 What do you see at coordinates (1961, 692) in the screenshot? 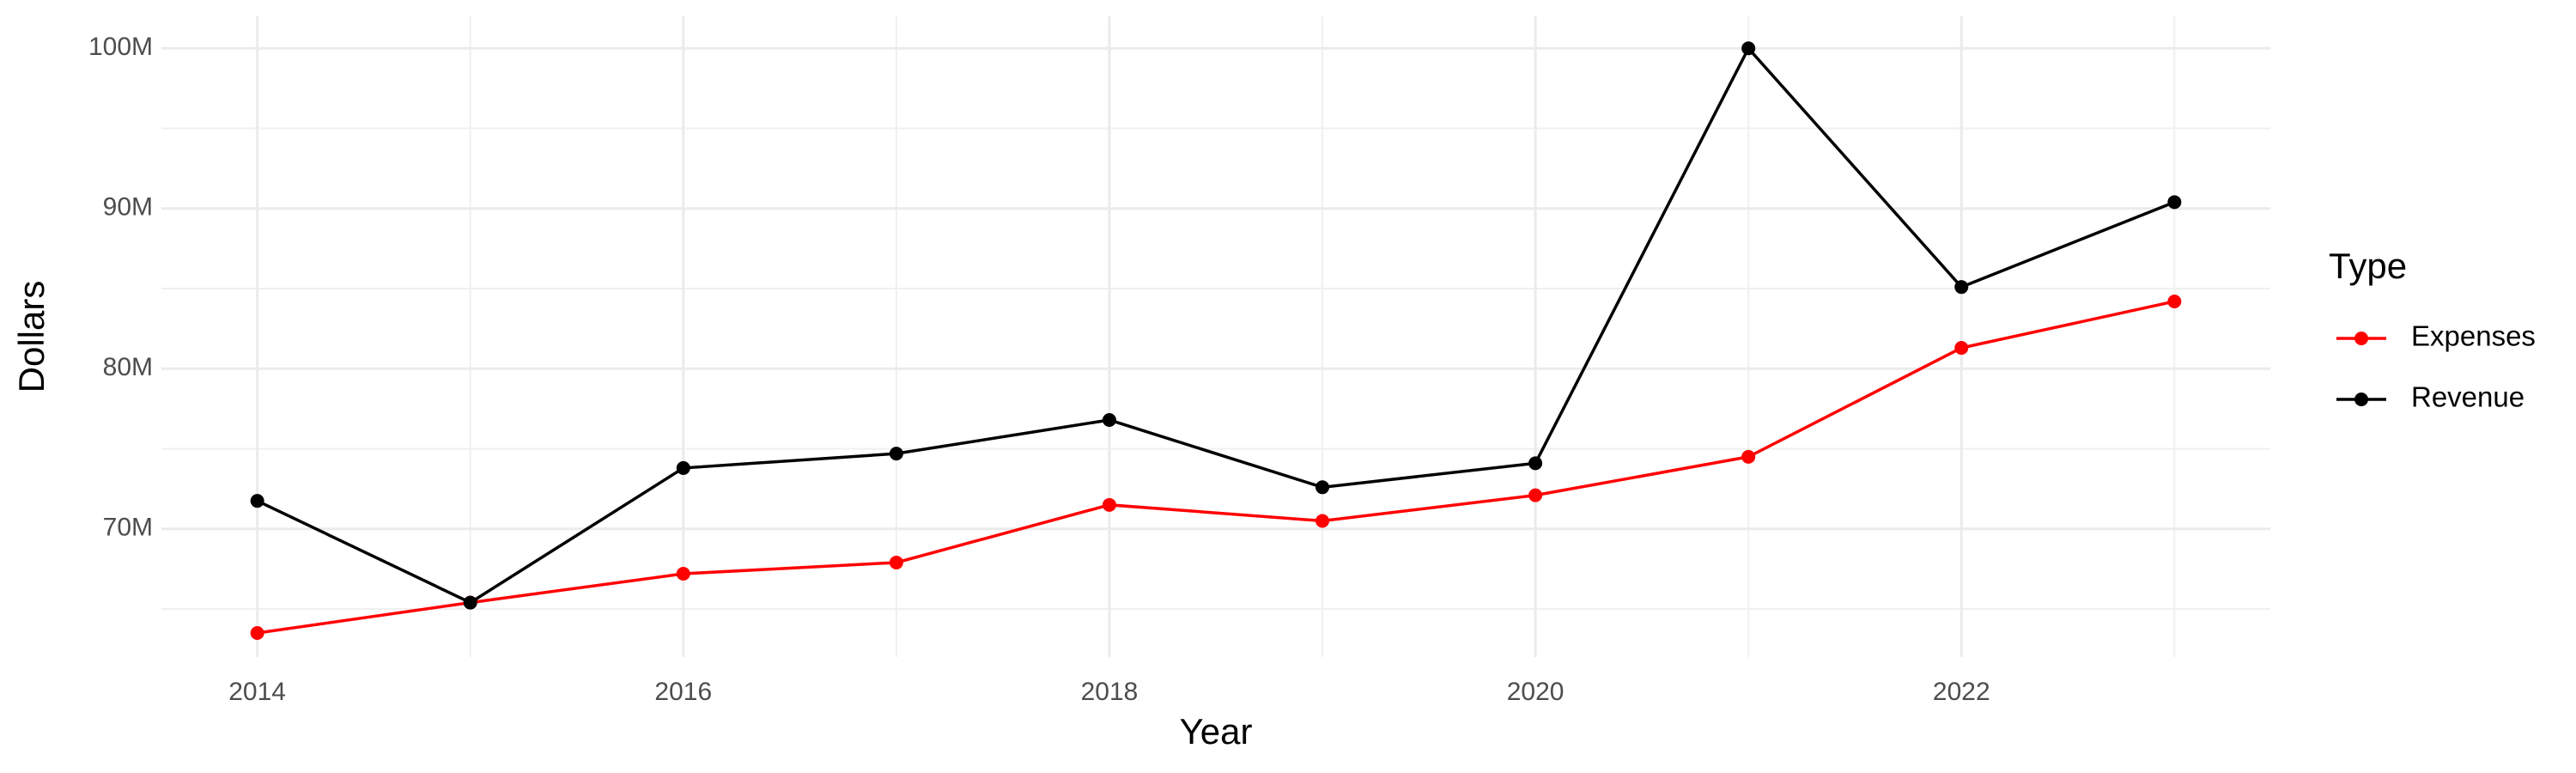
I see `x-tick-label: 2022` at bounding box center [1961, 692].